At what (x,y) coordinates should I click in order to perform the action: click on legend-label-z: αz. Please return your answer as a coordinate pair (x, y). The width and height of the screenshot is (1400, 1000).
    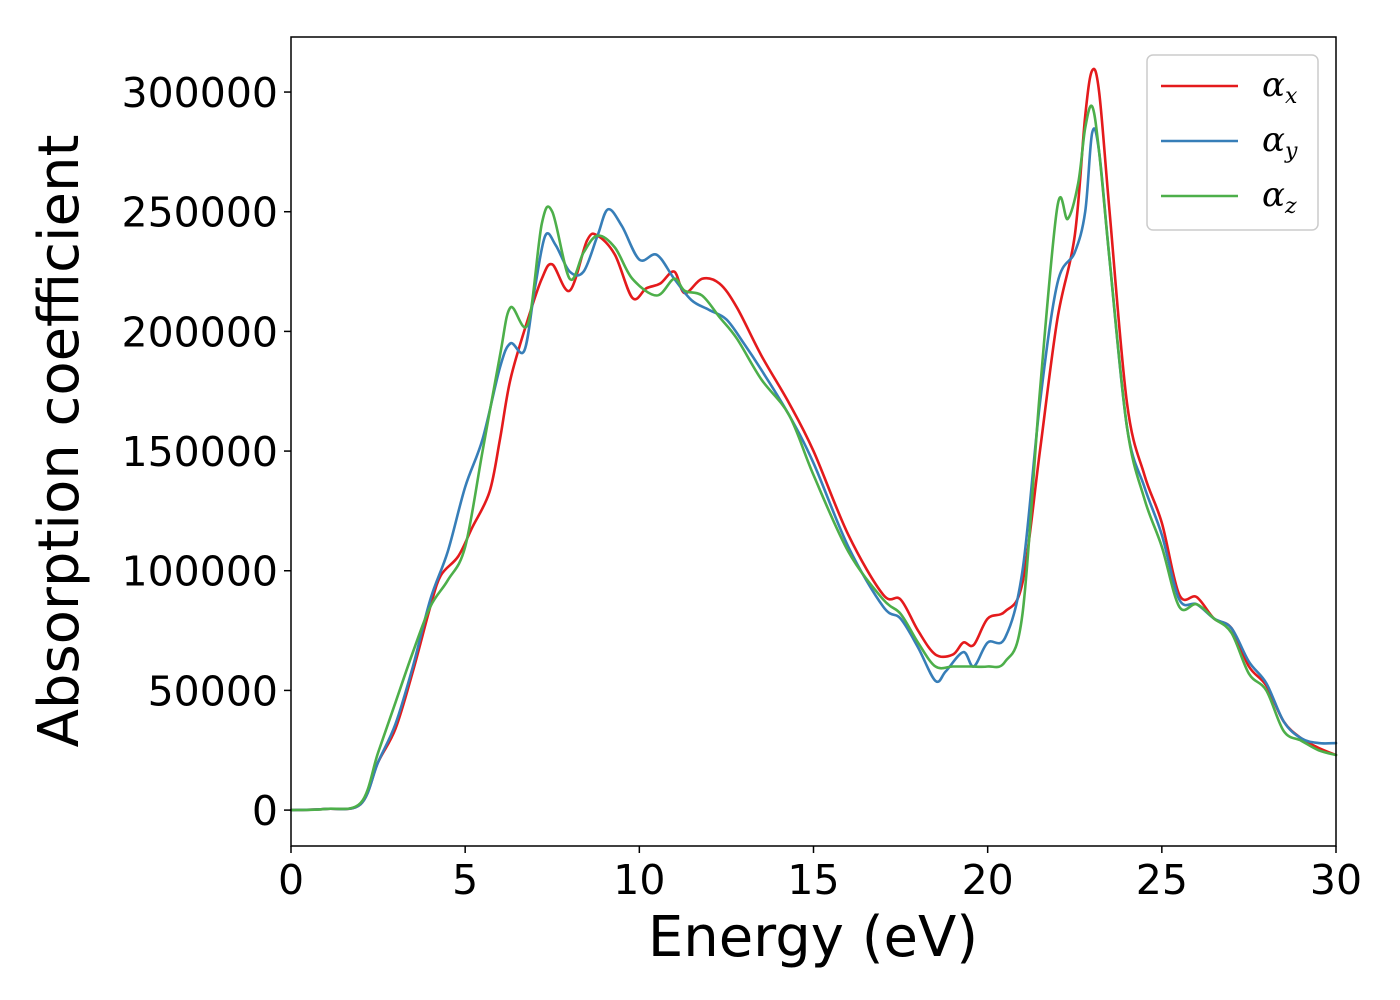
    Looking at the image, I should click on (1279, 197).